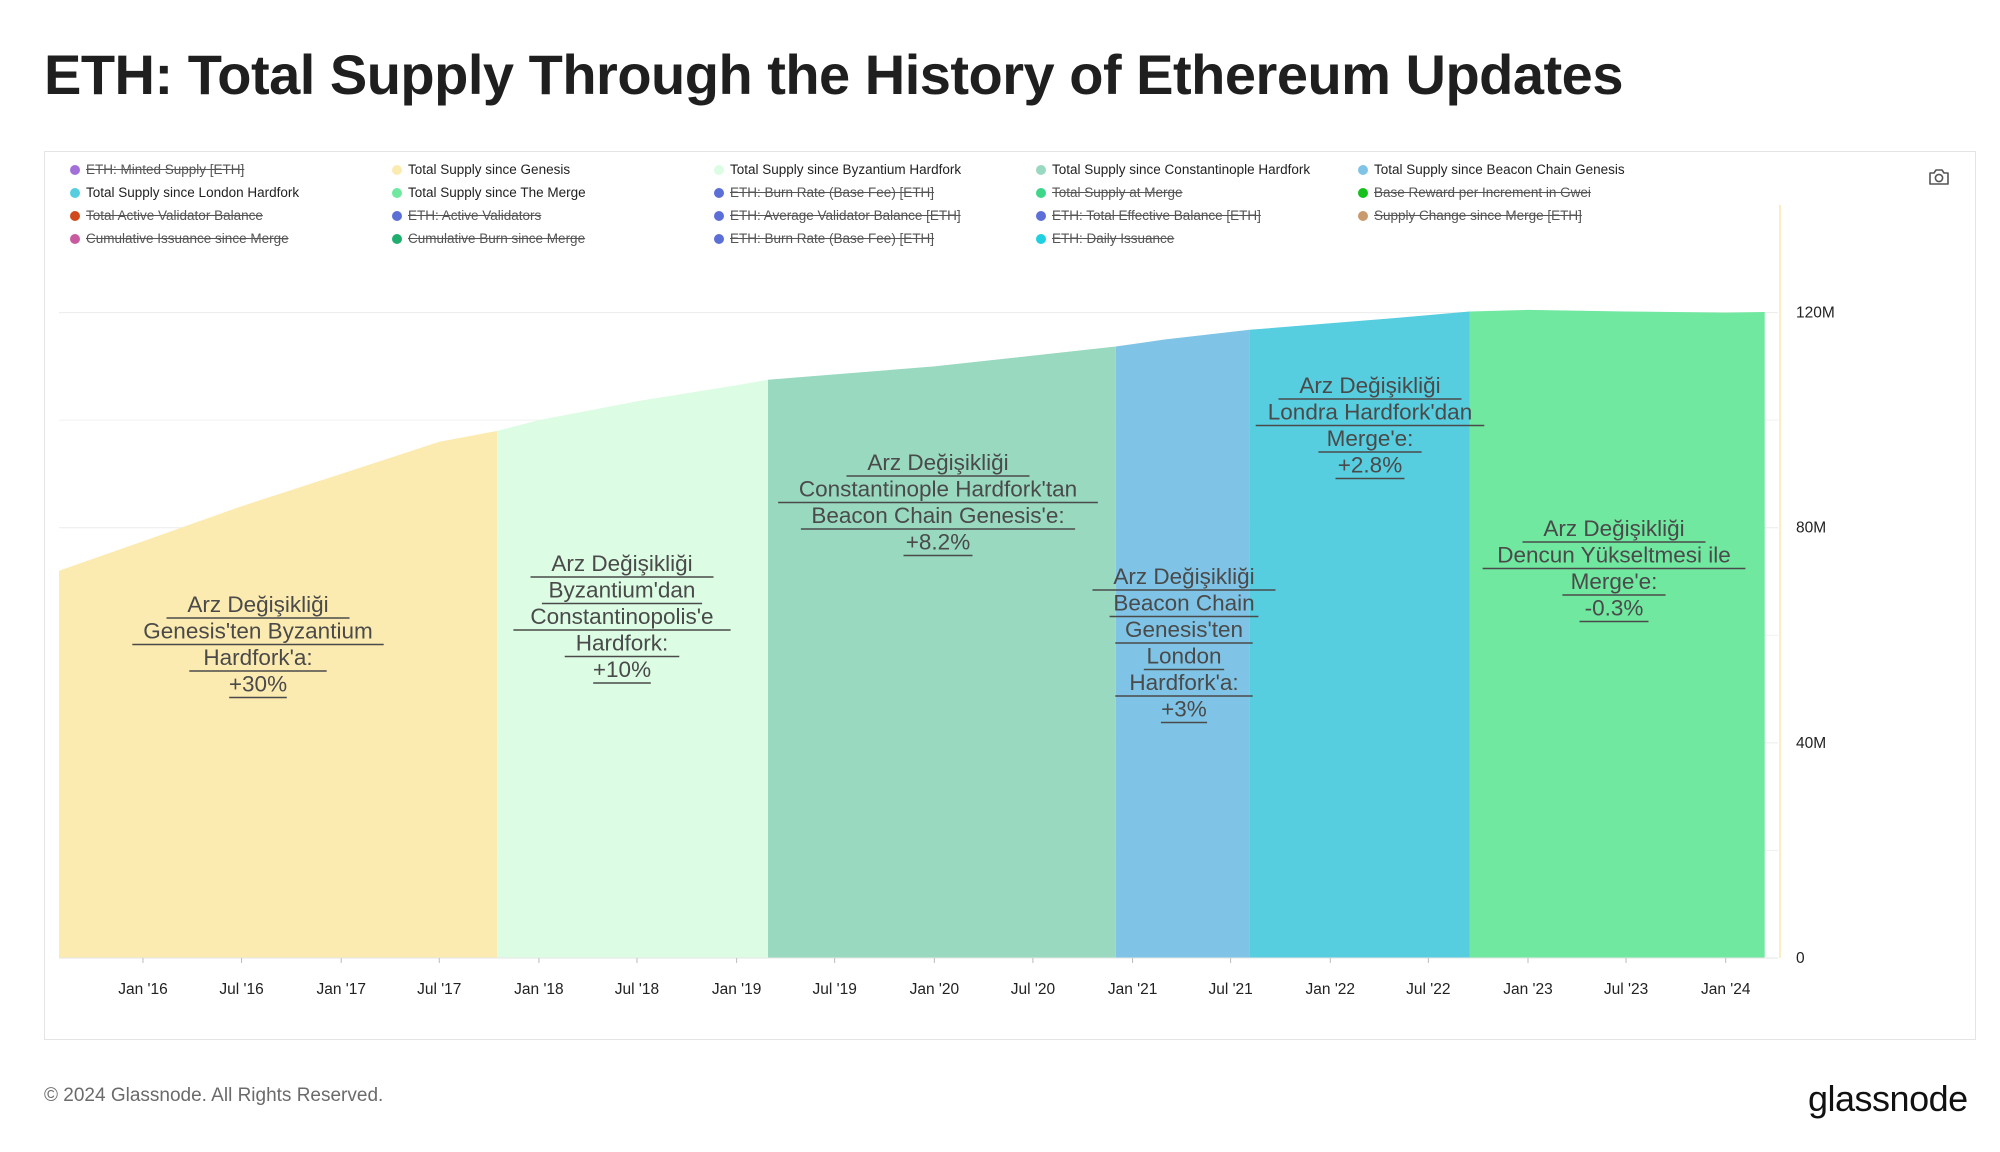 This screenshot has height=1152, width=2000. Describe the element at coordinates (622, 590) in the screenshot. I see `annotation-text: Byzantium'dan` at that location.